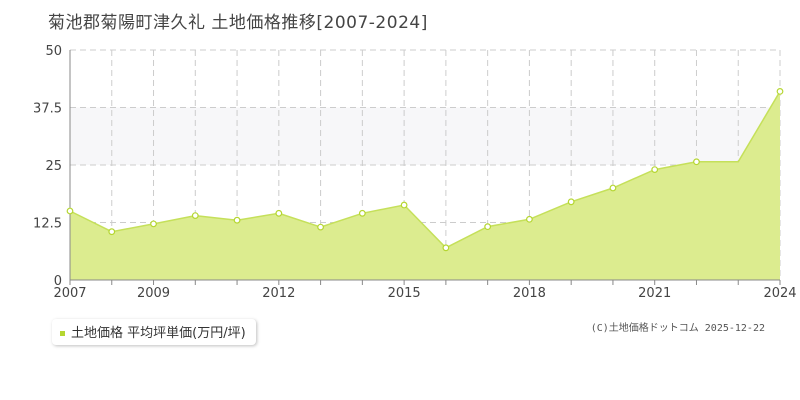 This screenshot has height=400, width=800. I want to click on legend-swatch, so click(62, 333).